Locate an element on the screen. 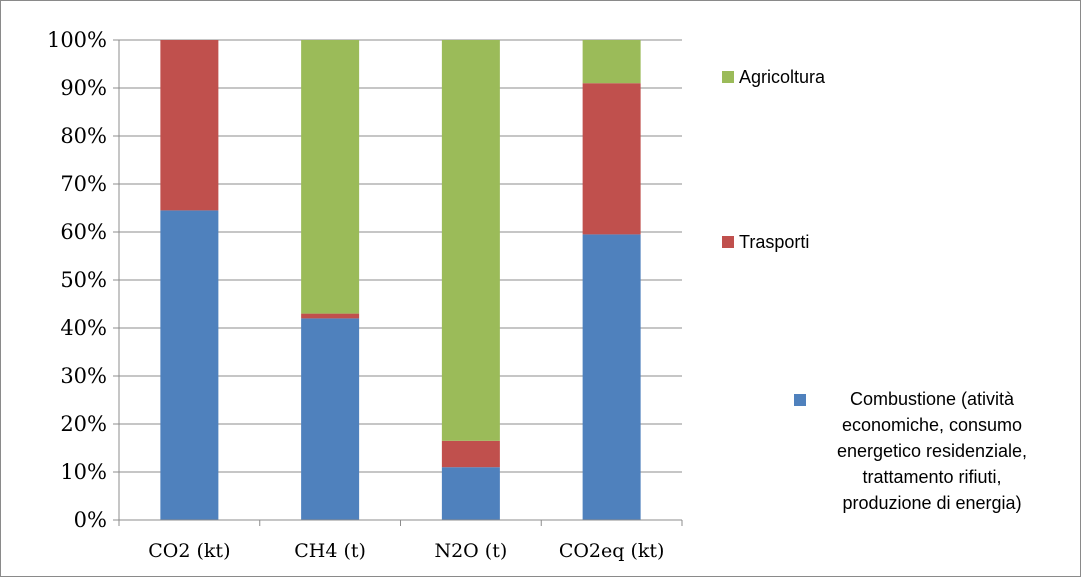  legend-agricoltura-line: Agricoltura is located at coordinates (782, 77).